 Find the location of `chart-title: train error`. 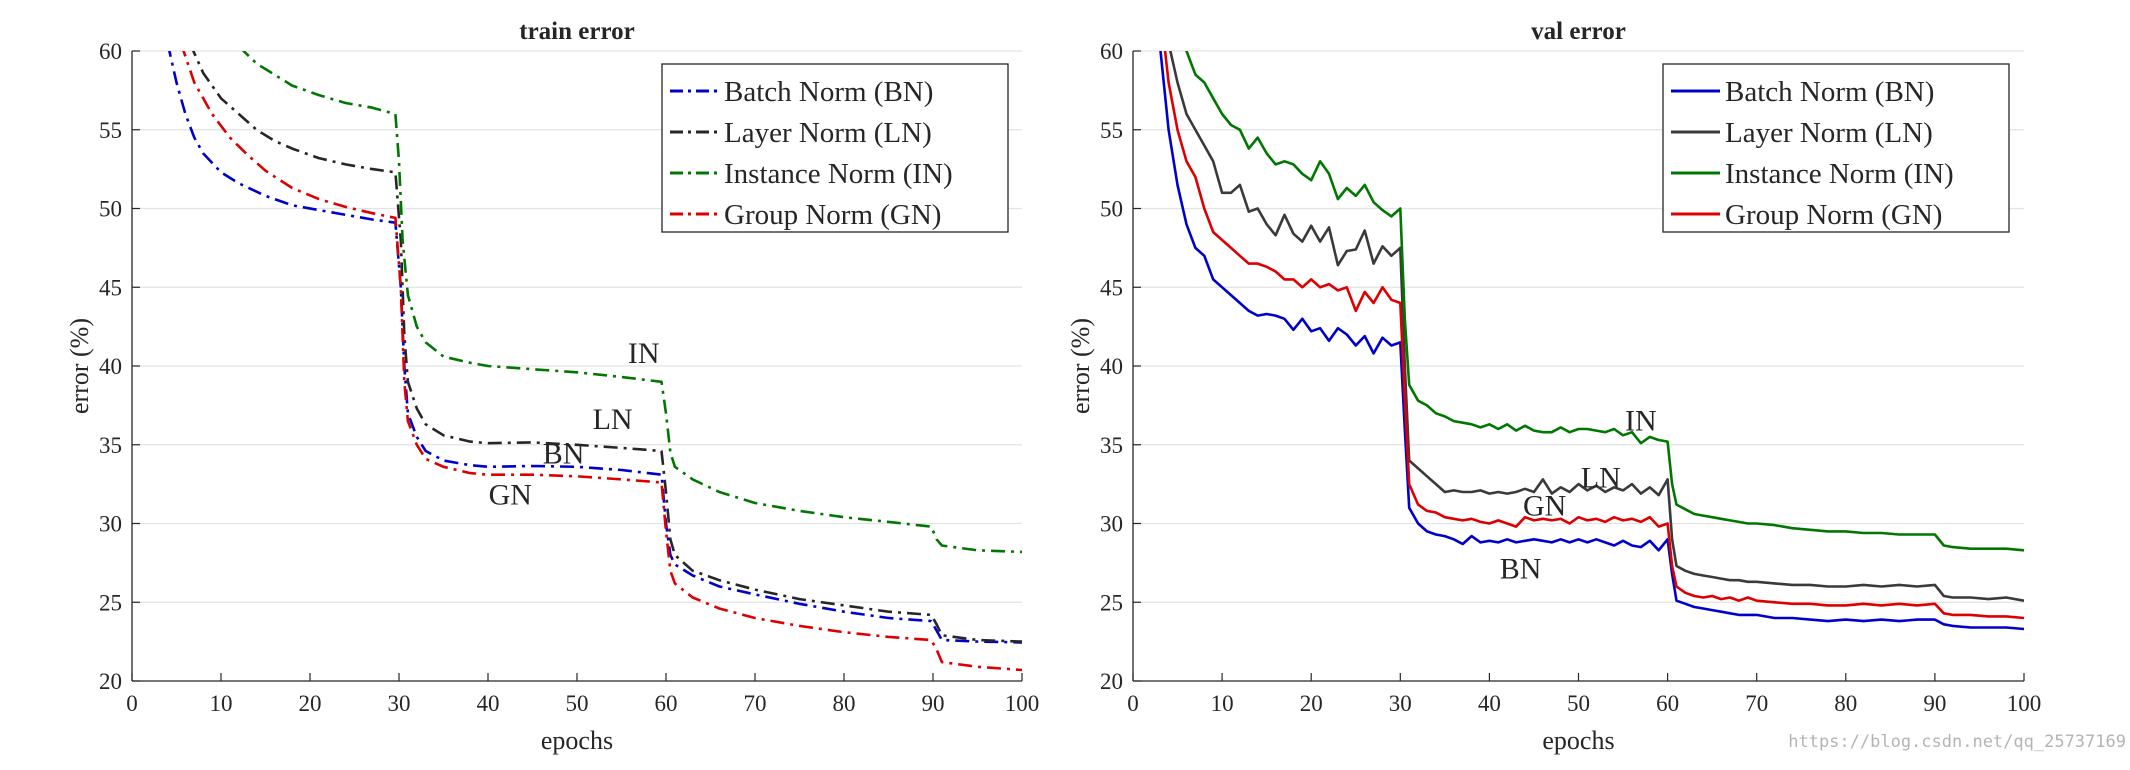

chart-title: train error is located at coordinates (576, 31).